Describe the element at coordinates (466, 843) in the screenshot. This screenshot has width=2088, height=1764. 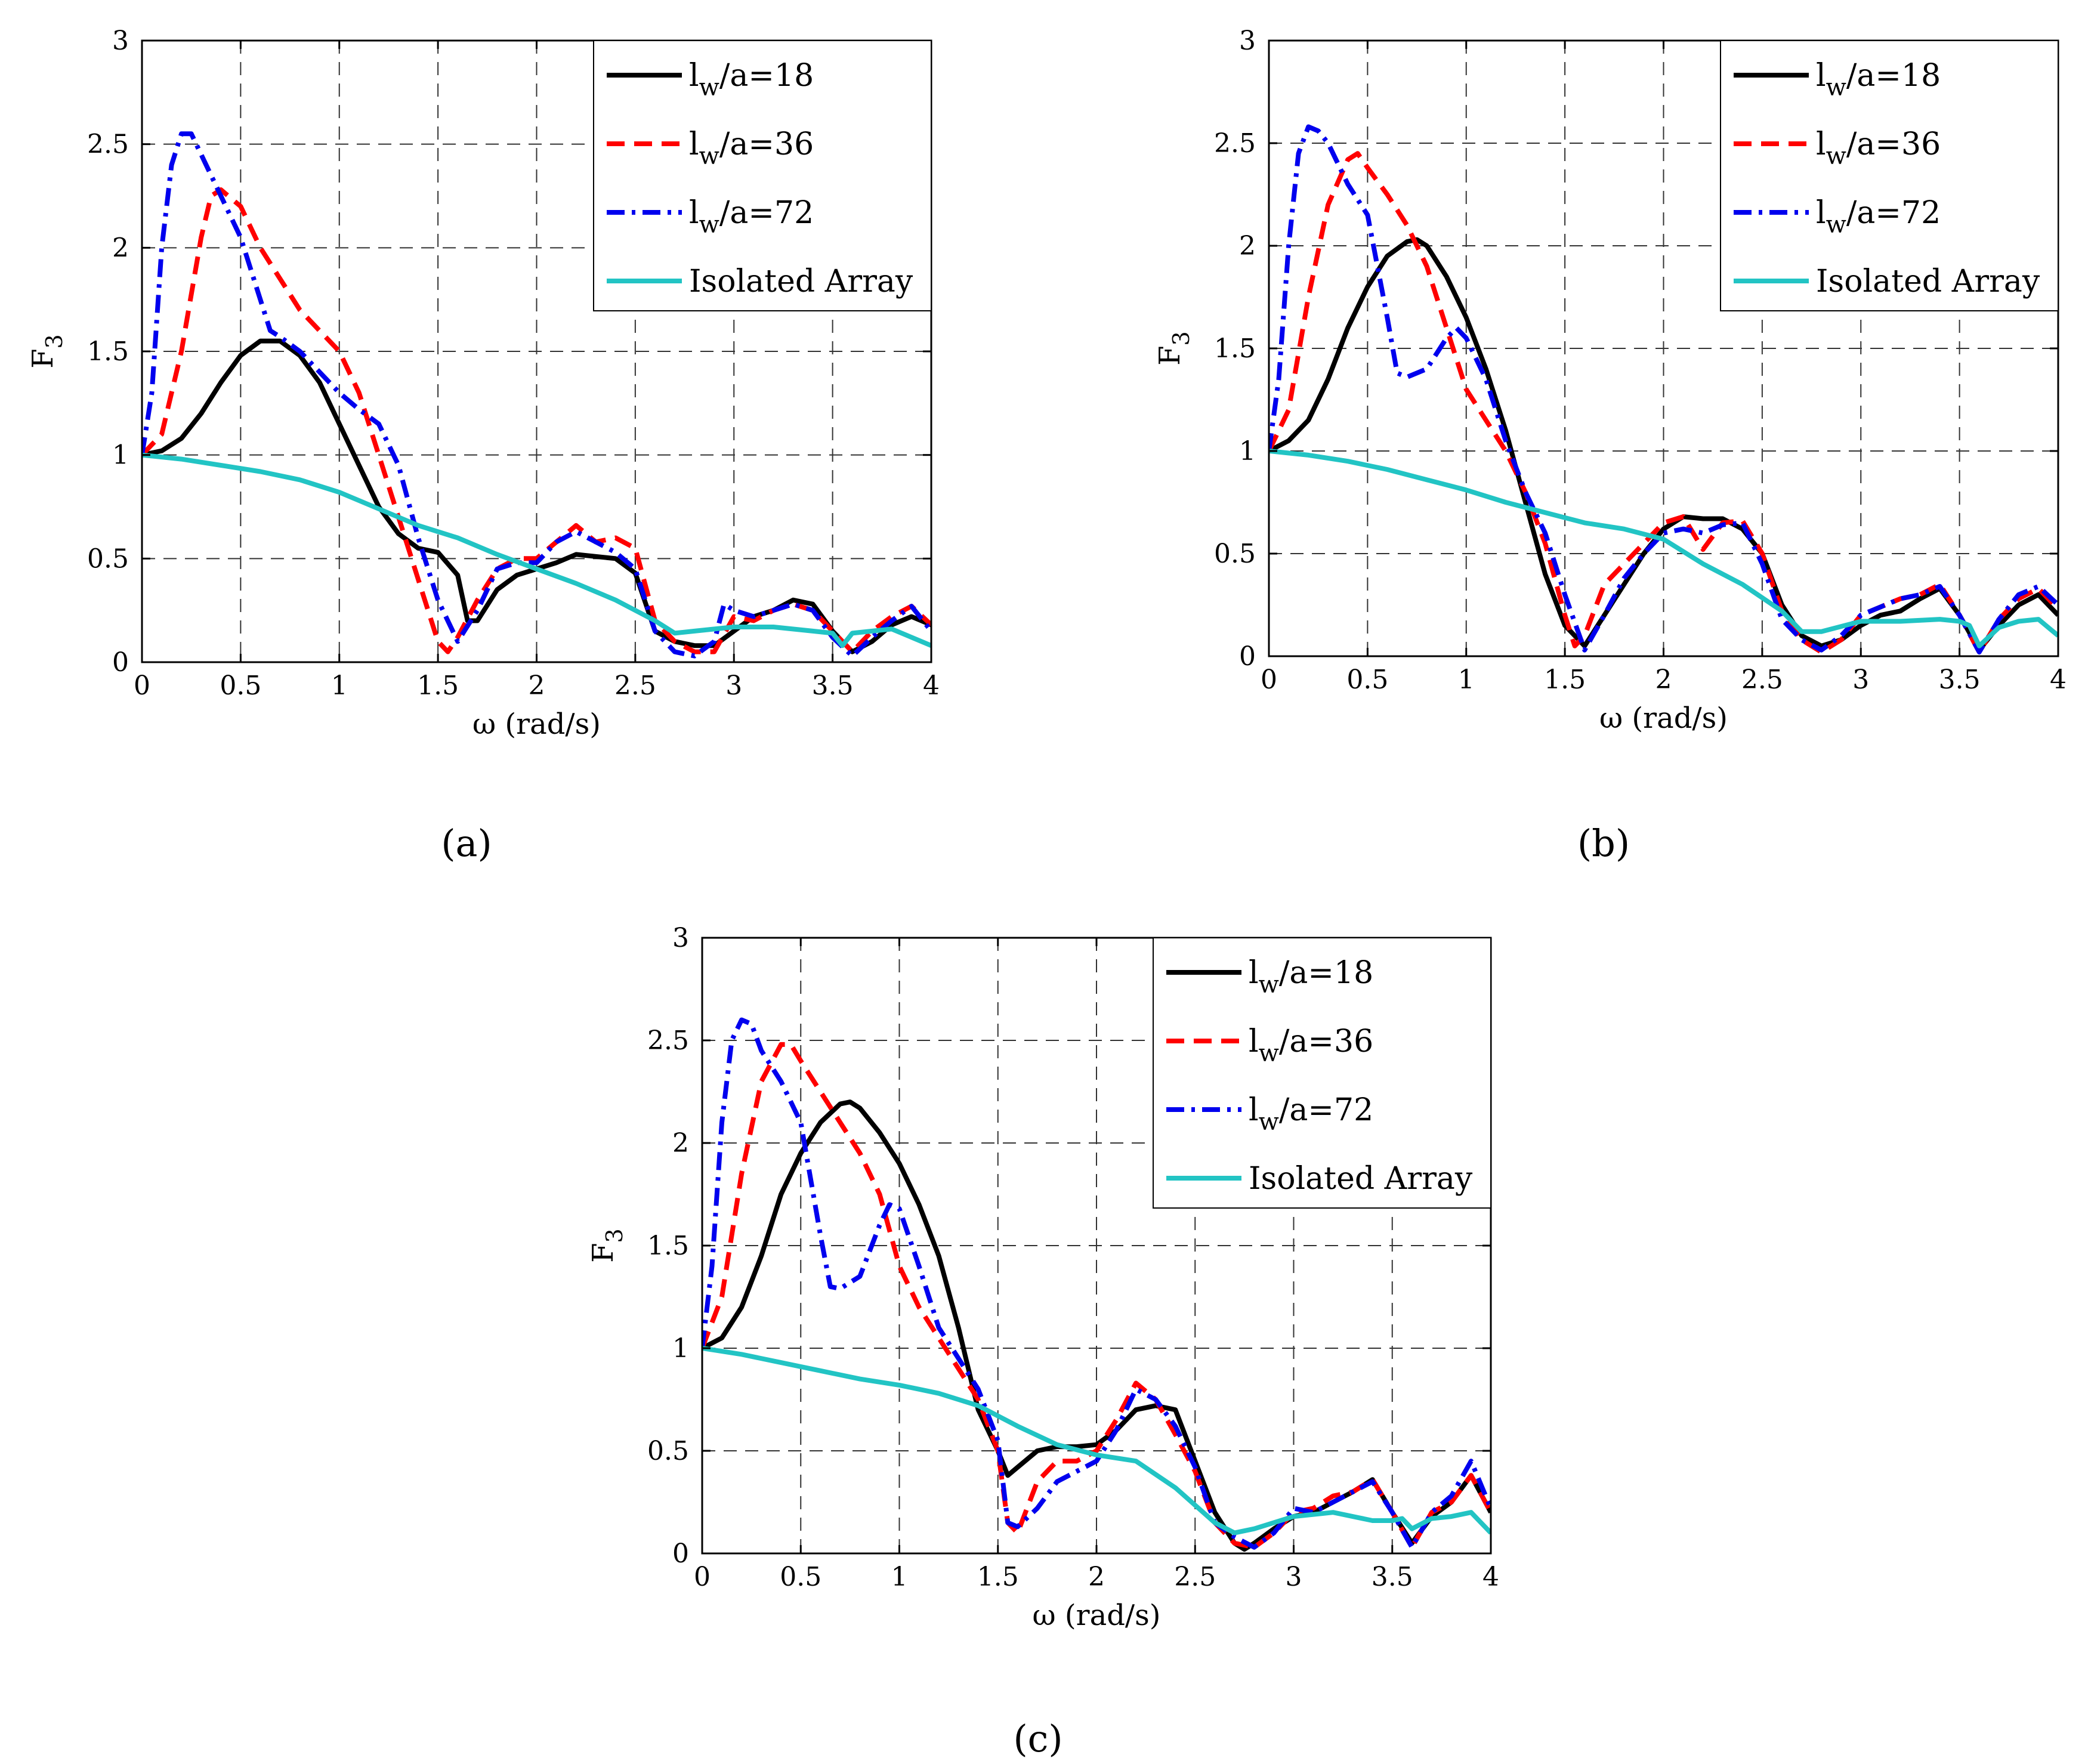
I see `panel-caption: (a)` at that location.